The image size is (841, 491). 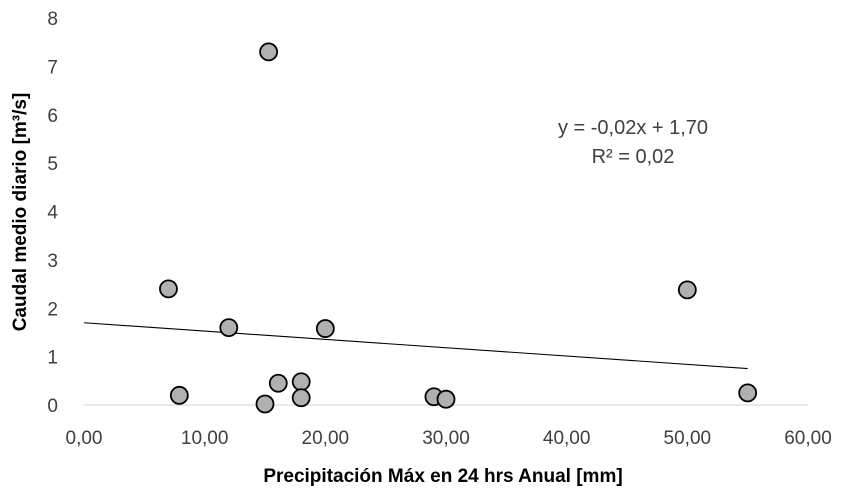 What do you see at coordinates (326, 438) in the screenshot?
I see `x-tick-label: 20,00` at bounding box center [326, 438].